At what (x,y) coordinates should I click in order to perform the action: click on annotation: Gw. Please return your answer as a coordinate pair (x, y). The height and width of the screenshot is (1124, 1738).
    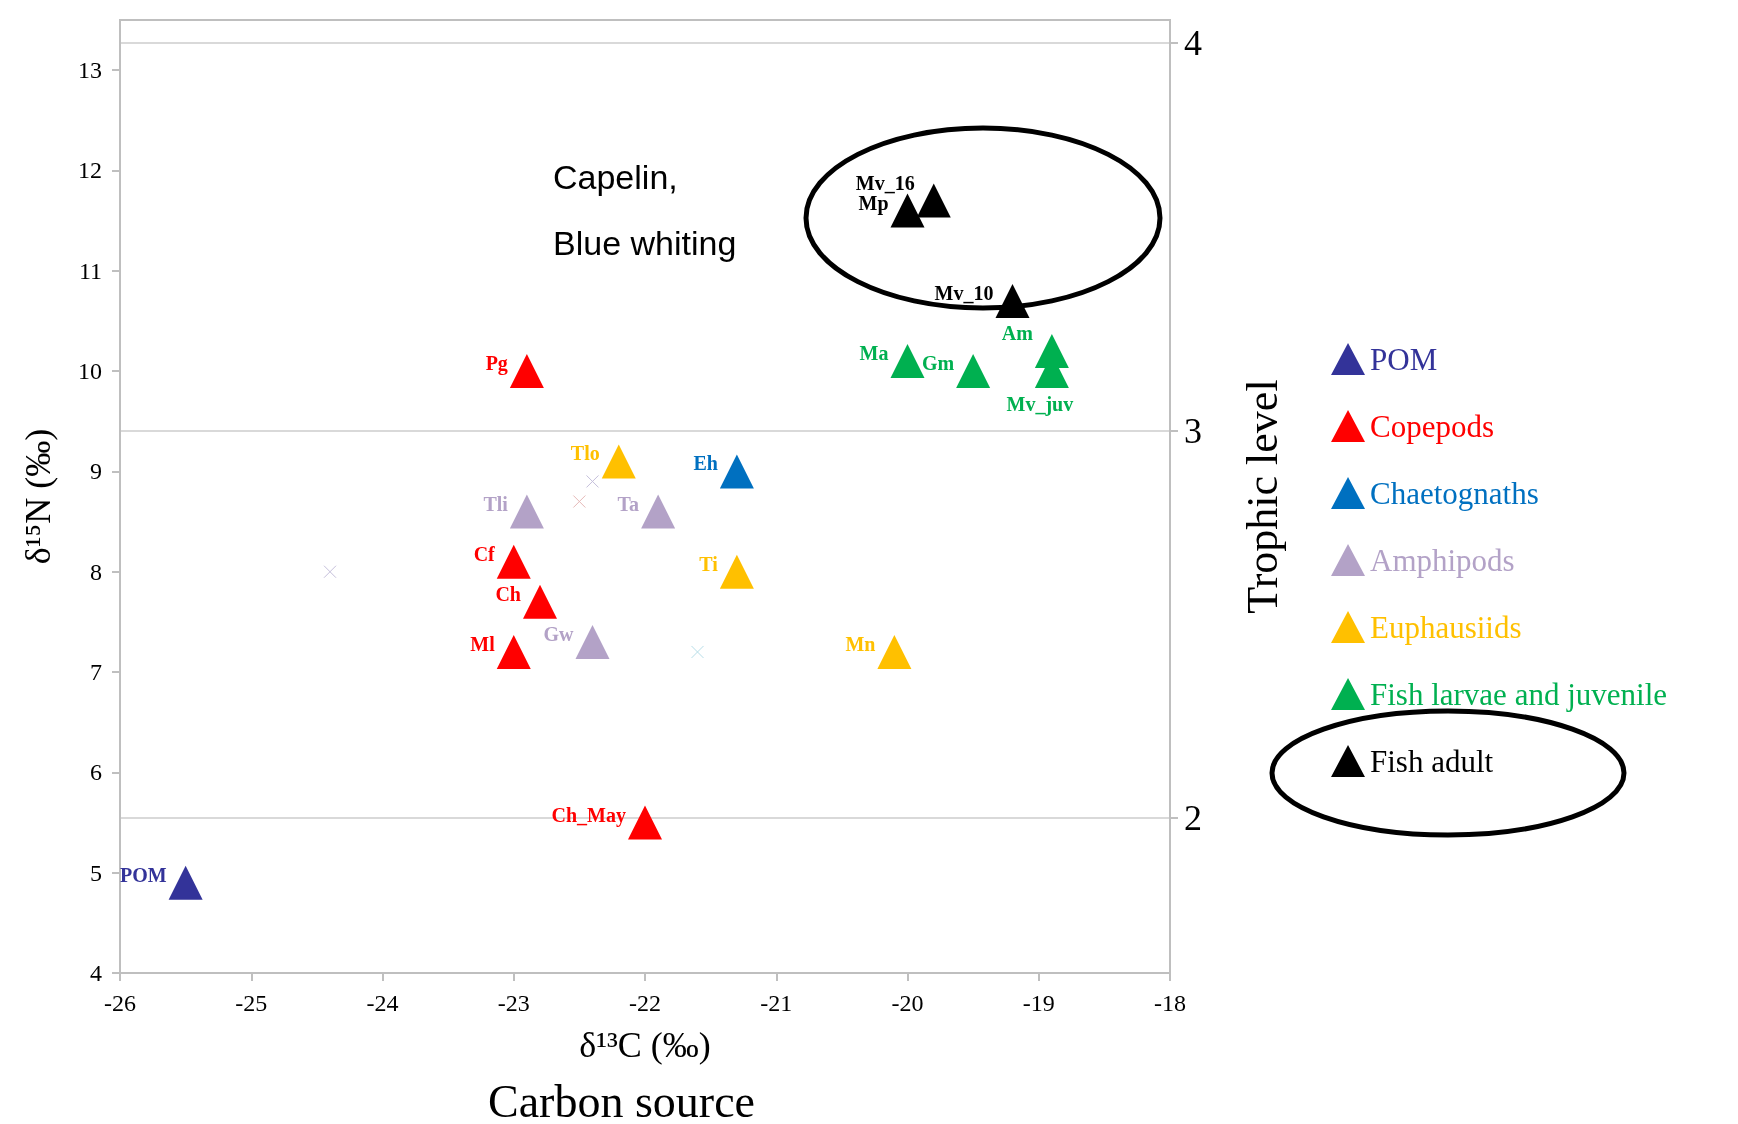
    Looking at the image, I should click on (559, 633).